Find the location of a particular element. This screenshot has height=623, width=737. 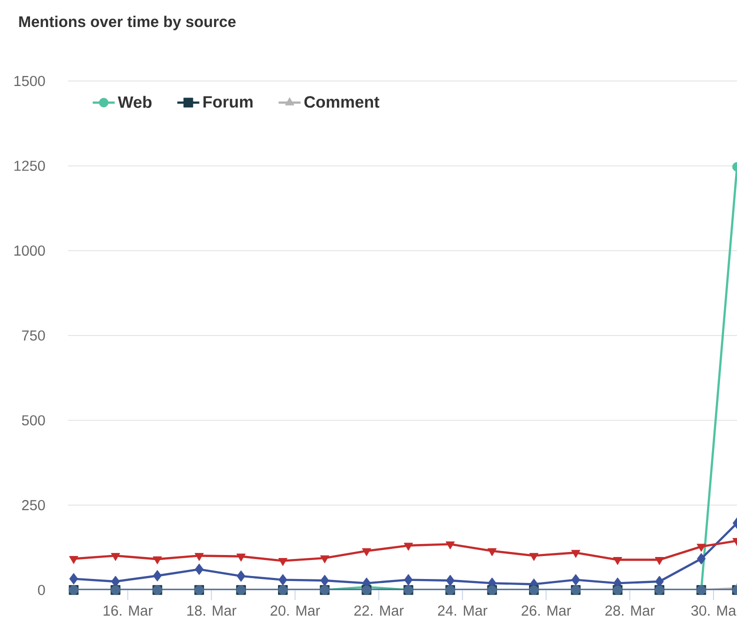

y-tick-label: 1250 is located at coordinates (29, 165).